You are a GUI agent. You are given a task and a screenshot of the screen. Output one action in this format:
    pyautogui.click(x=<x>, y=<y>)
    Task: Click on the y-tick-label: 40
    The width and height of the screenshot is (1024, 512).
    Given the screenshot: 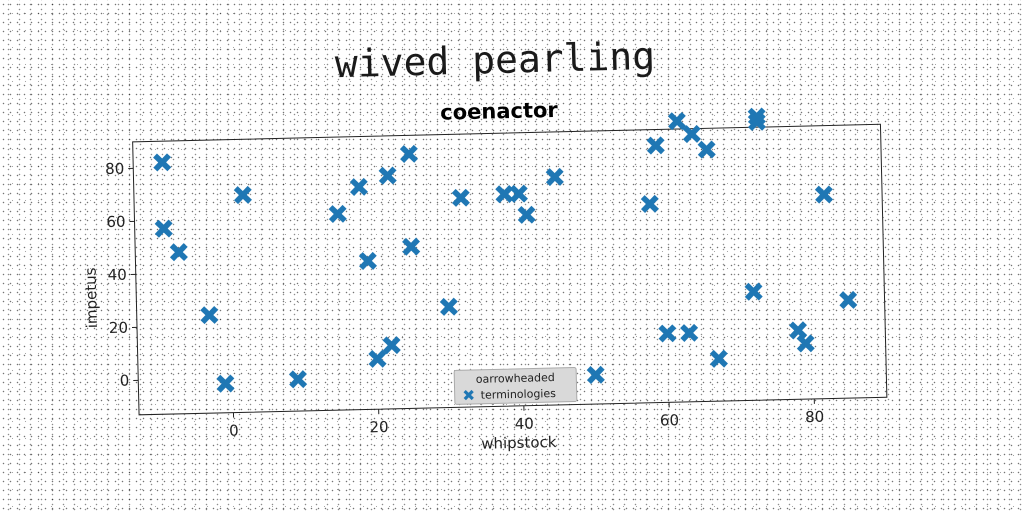 What is the action you would take?
    pyautogui.click(x=117, y=275)
    